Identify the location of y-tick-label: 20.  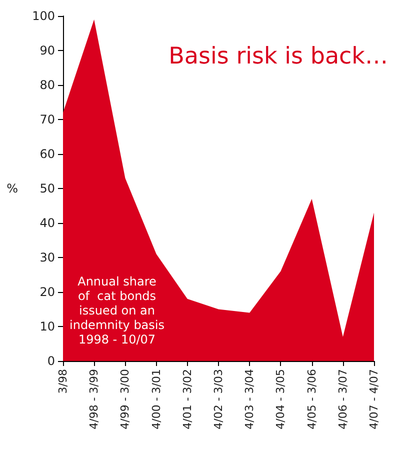
(47, 292).